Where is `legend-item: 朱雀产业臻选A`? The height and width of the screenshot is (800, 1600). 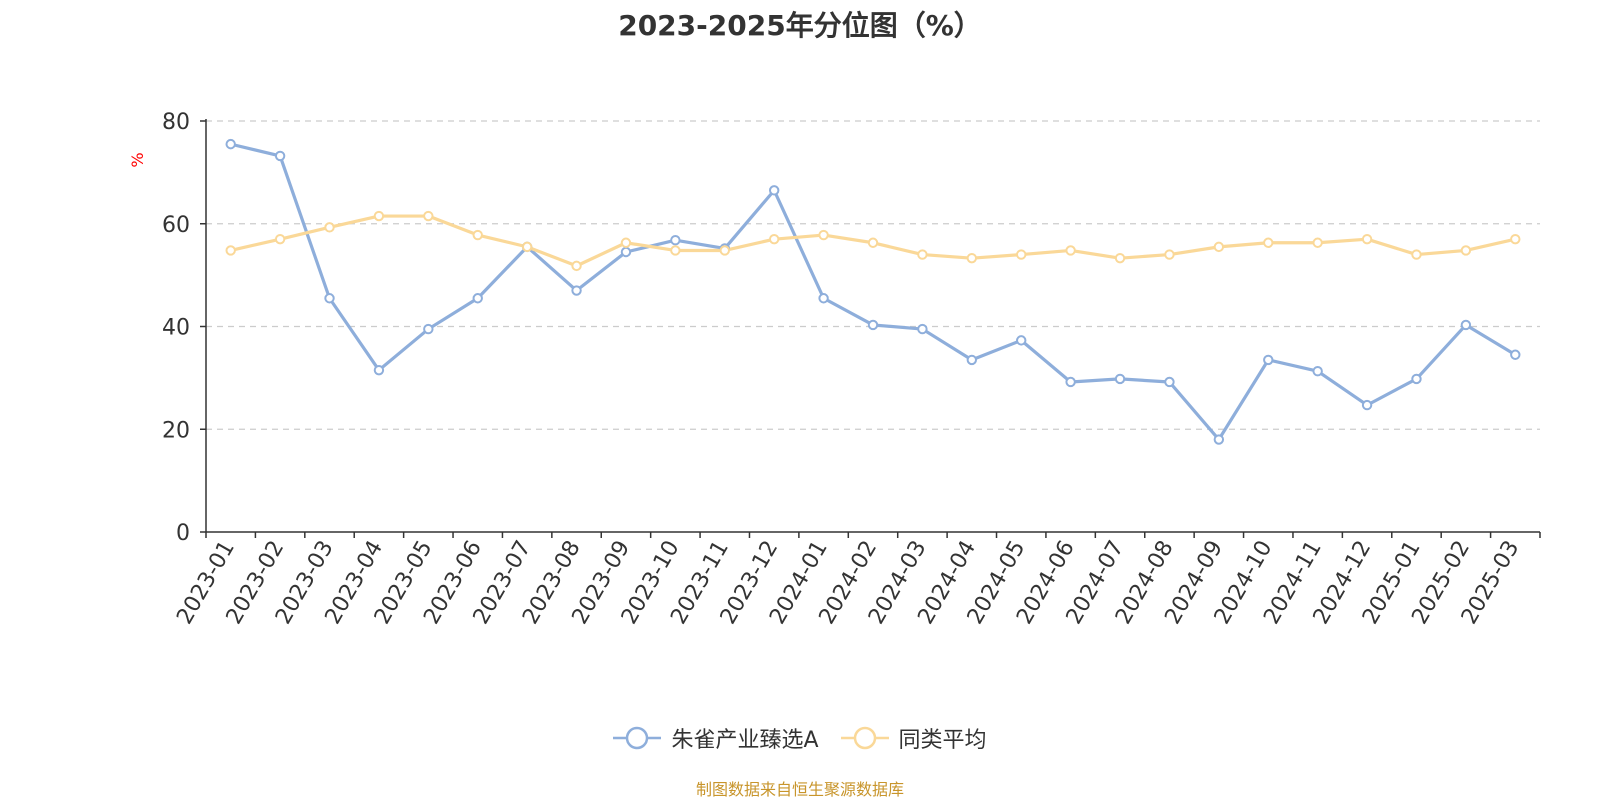 legend-item: 朱雀产业臻选A is located at coordinates (716, 738).